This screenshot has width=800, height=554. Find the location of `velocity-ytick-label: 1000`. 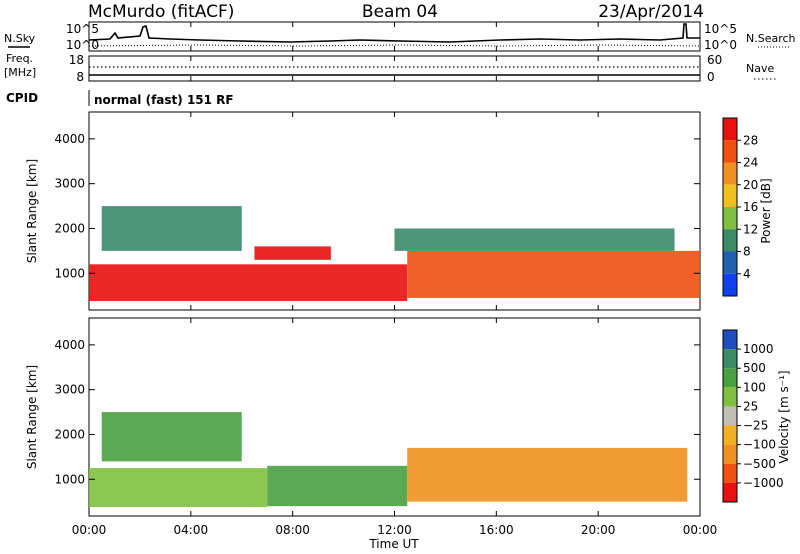

velocity-ytick-label: 1000 is located at coordinates (69, 479).